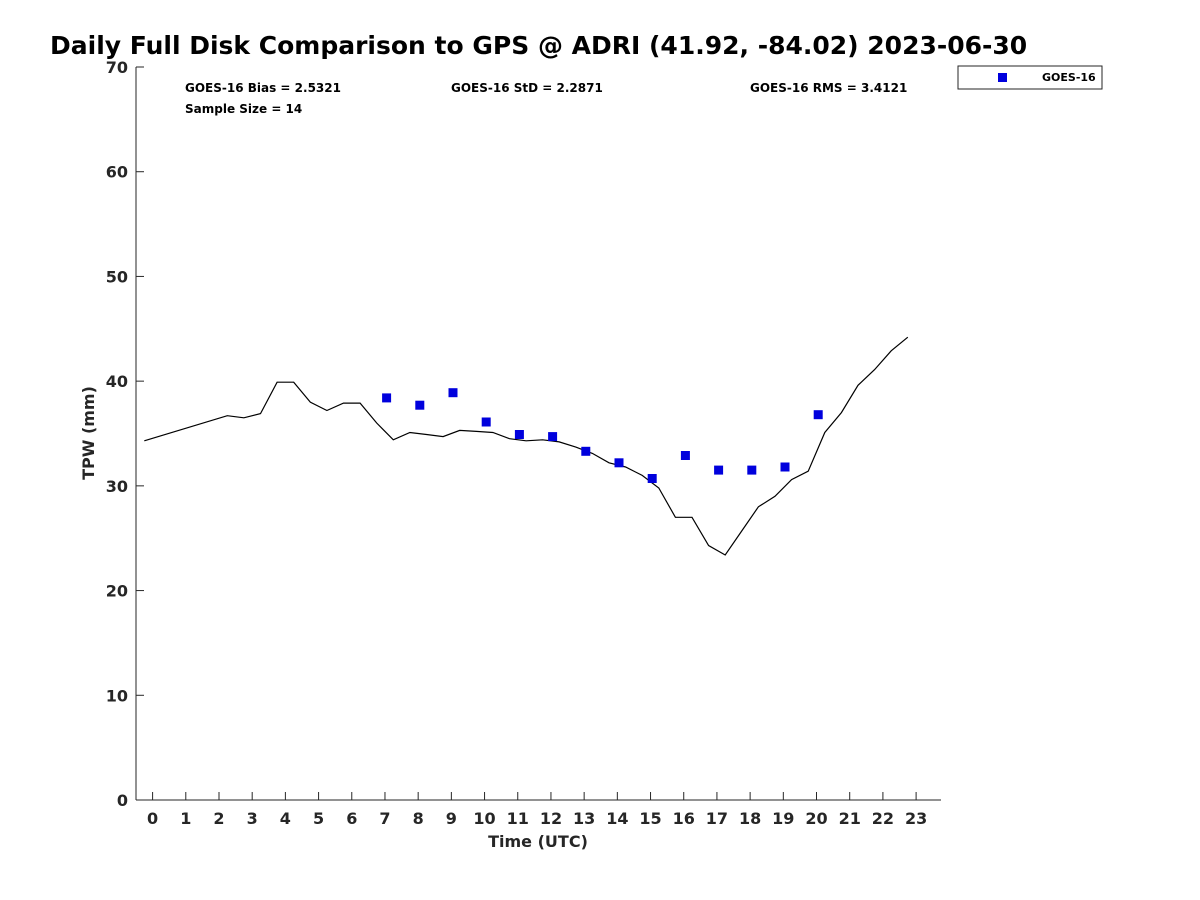  What do you see at coordinates (916, 818) in the screenshot?
I see `x-tick-label: 23` at bounding box center [916, 818].